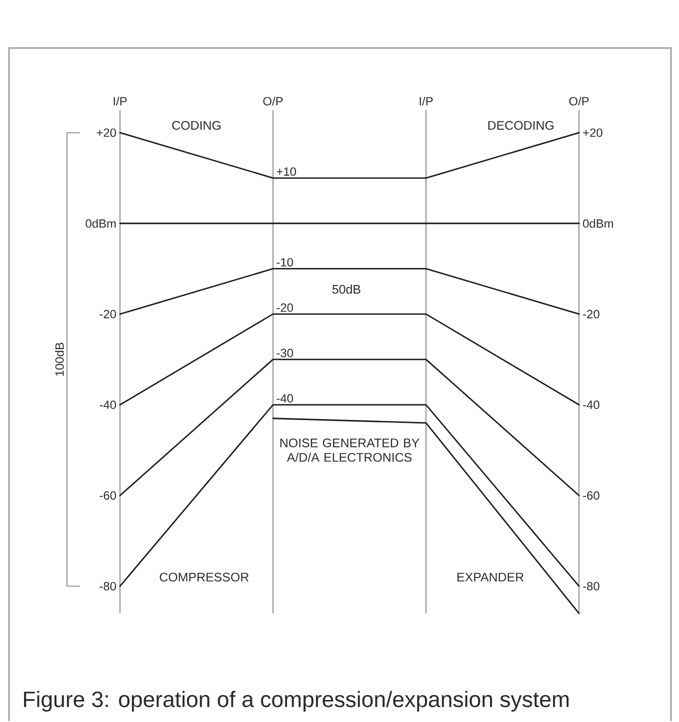  I want to click on y2-tick-label: 0dBm, so click(598, 223).